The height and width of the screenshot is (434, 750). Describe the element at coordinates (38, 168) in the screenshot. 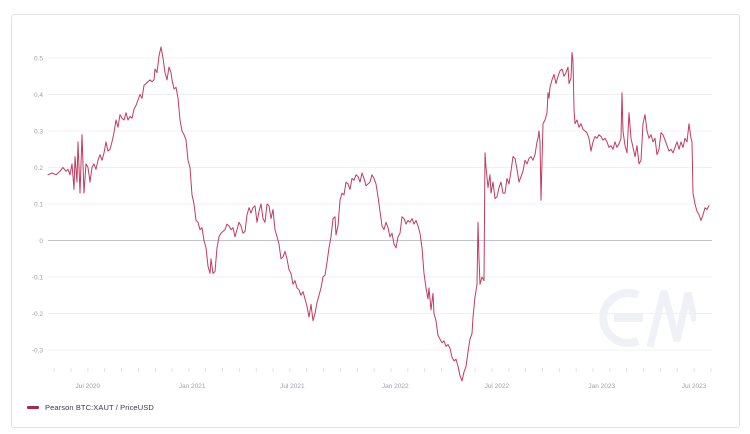

I see `y-tick-label: 0.2` at that location.